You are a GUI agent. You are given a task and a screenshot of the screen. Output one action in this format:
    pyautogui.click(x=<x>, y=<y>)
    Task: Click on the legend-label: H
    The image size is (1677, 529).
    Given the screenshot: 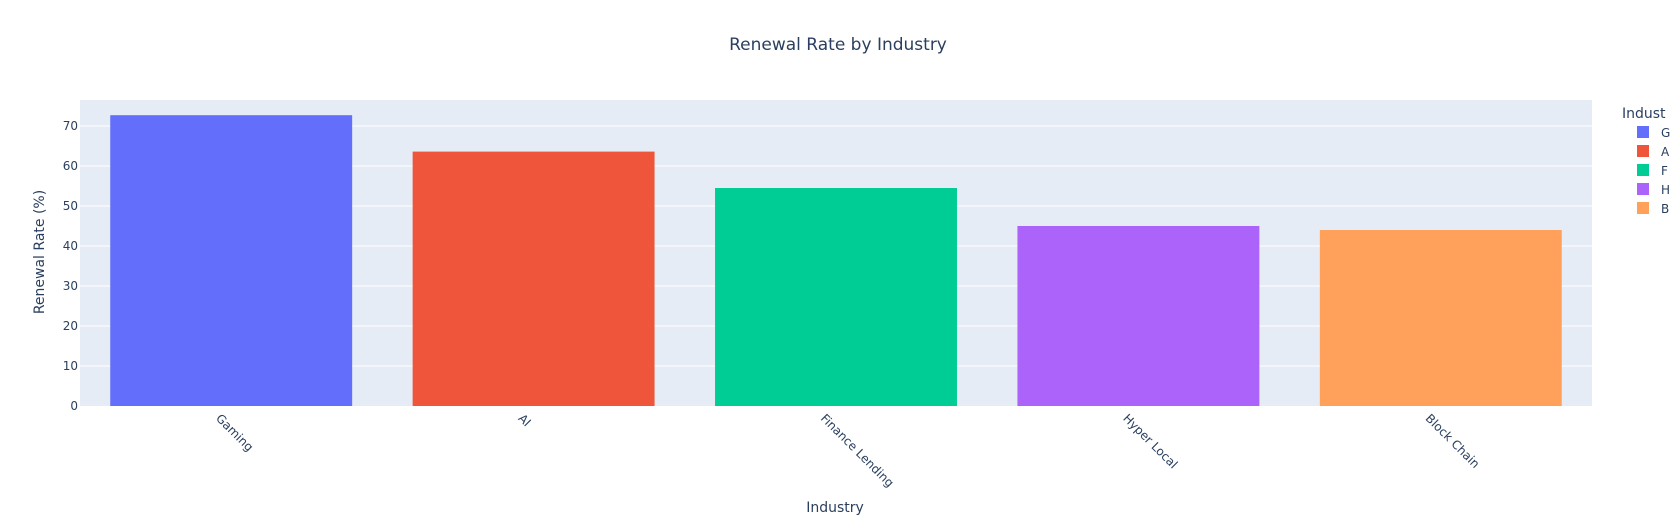 What is the action you would take?
    pyautogui.click(x=1665, y=190)
    